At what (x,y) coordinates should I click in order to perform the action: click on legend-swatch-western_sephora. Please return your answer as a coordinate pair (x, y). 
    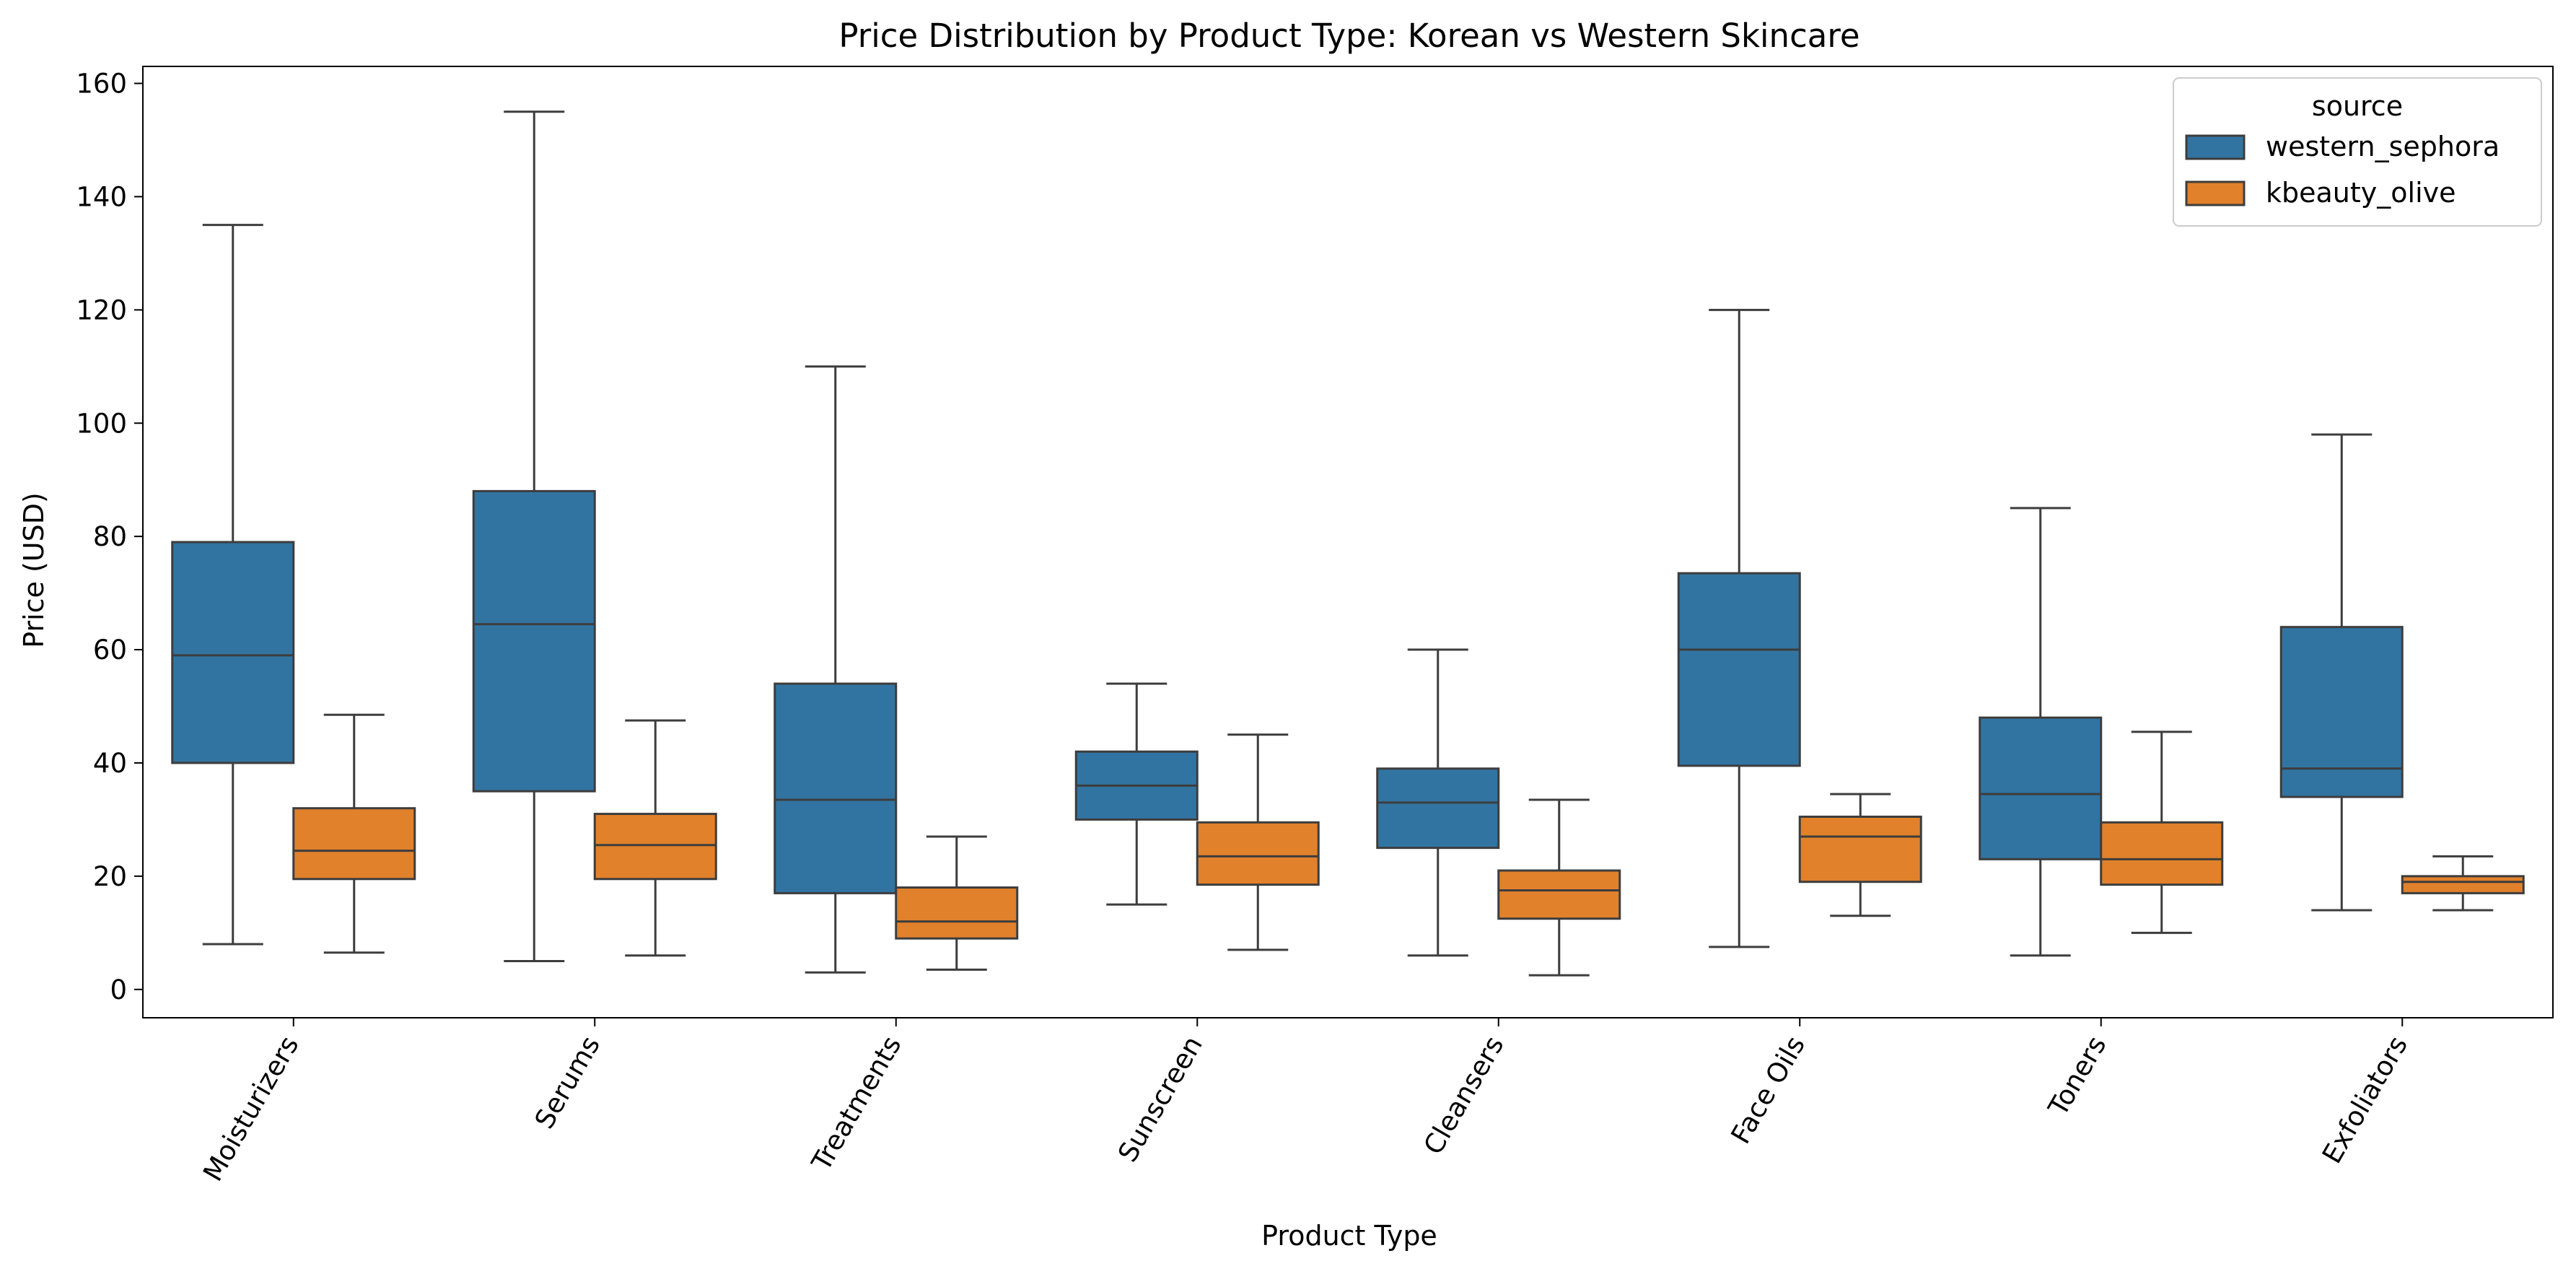
    Looking at the image, I should click on (2215, 147).